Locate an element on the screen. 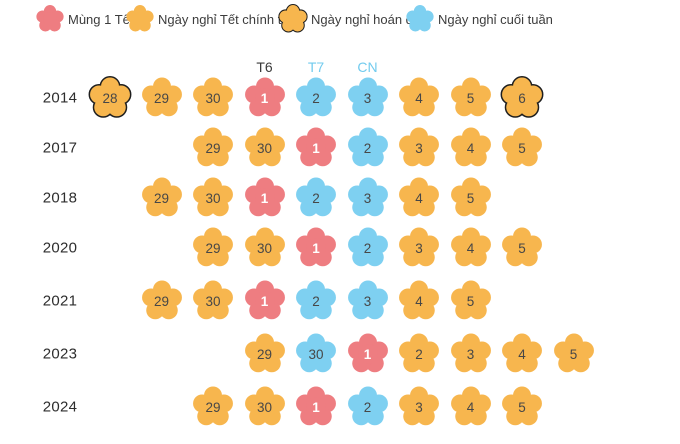  legend-item-mung-1-tet: Mùng 1 Tết is located at coordinates (84, 19).